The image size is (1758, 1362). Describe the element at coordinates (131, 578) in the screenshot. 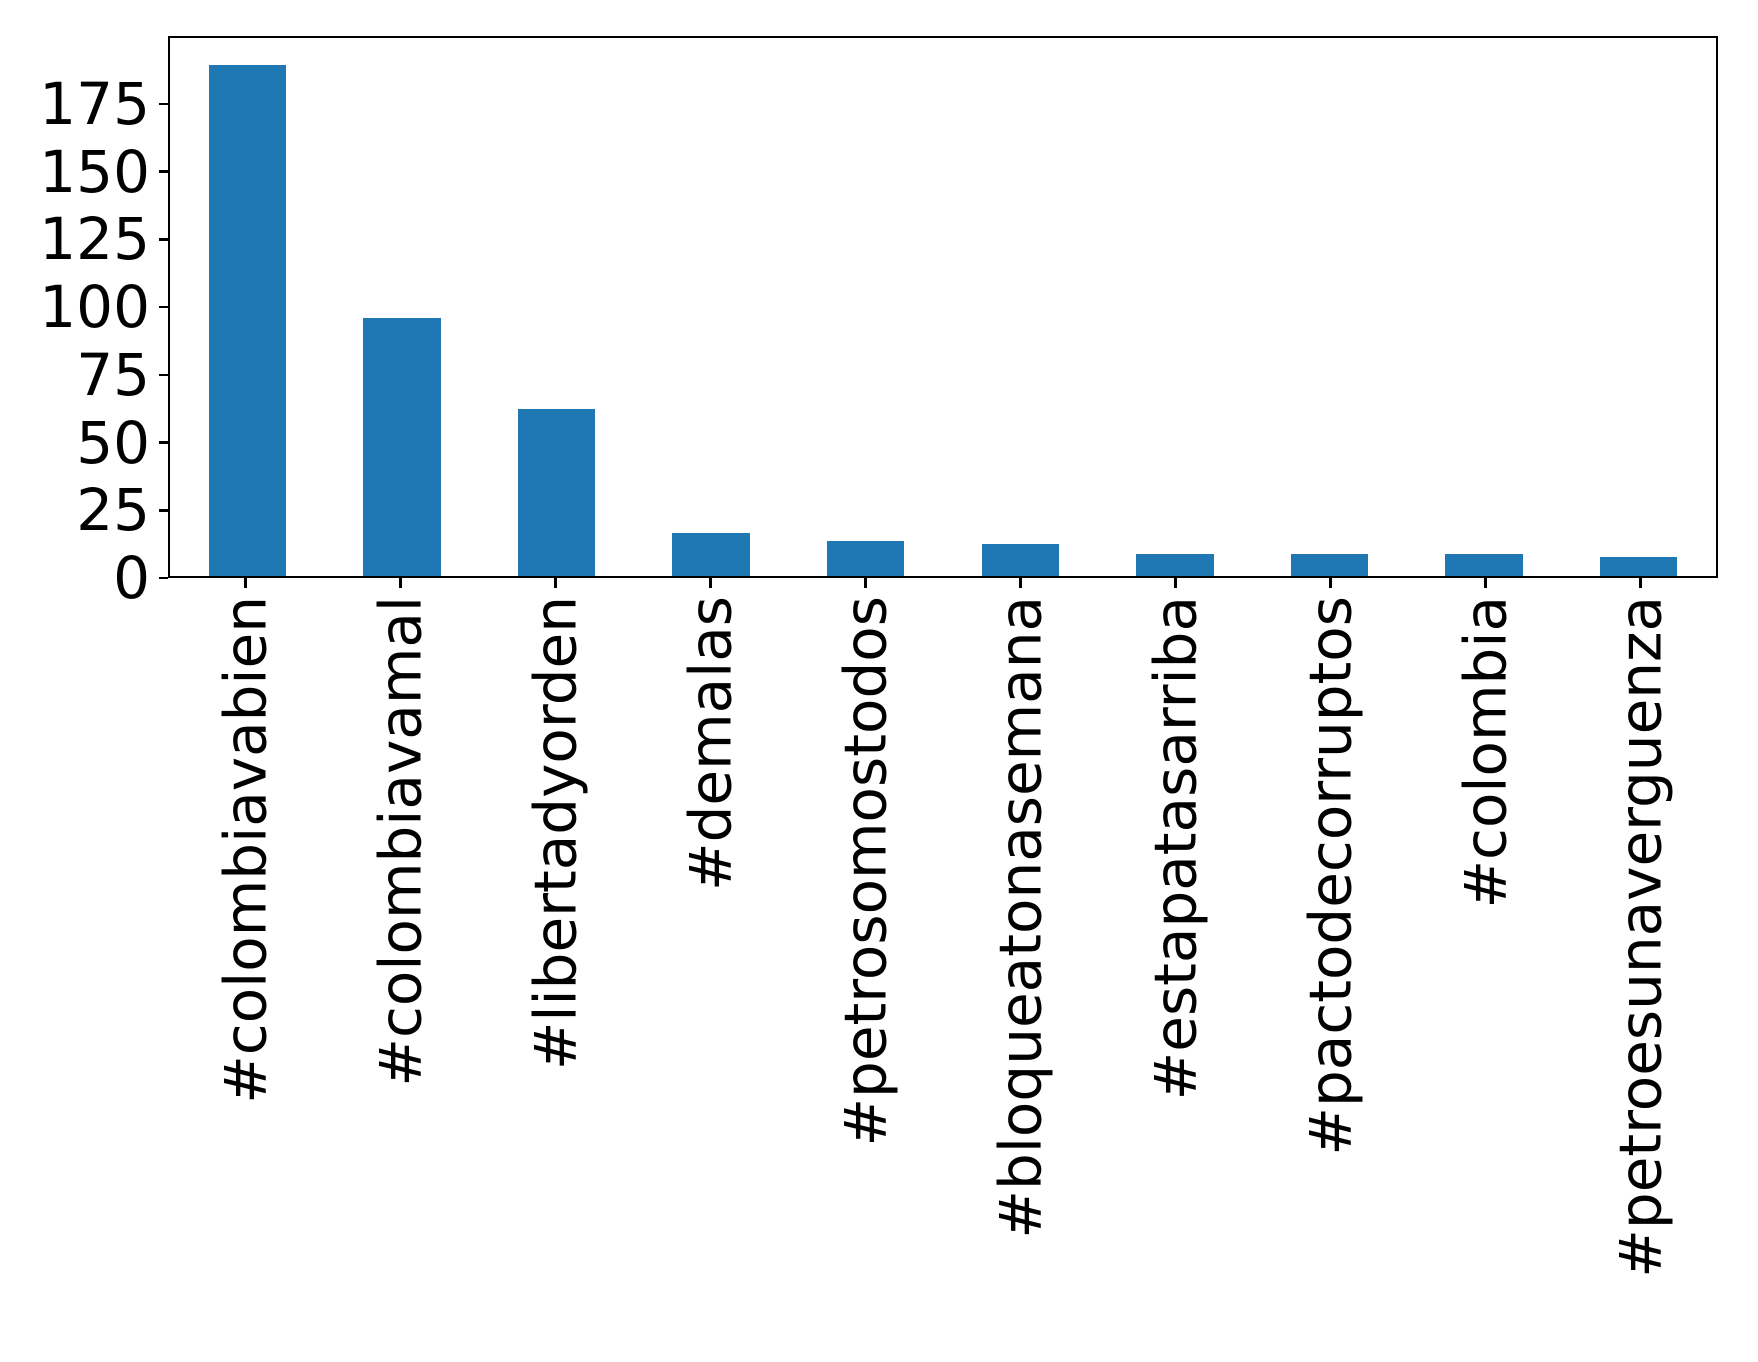

I see `y-tick-label: 0` at that location.